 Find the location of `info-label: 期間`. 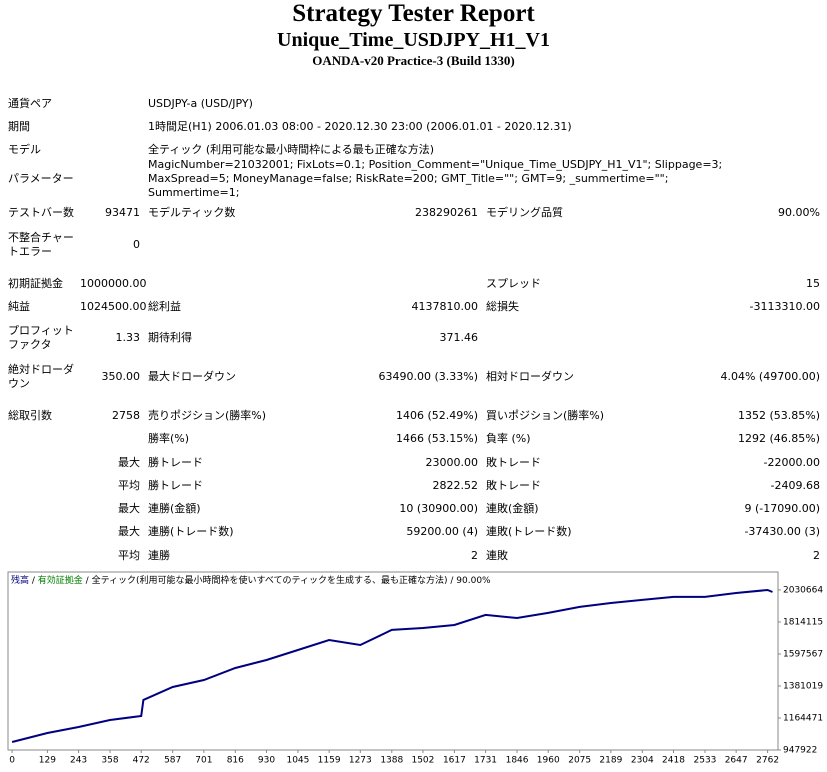

info-label: 期間 is located at coordinates (19, 126).